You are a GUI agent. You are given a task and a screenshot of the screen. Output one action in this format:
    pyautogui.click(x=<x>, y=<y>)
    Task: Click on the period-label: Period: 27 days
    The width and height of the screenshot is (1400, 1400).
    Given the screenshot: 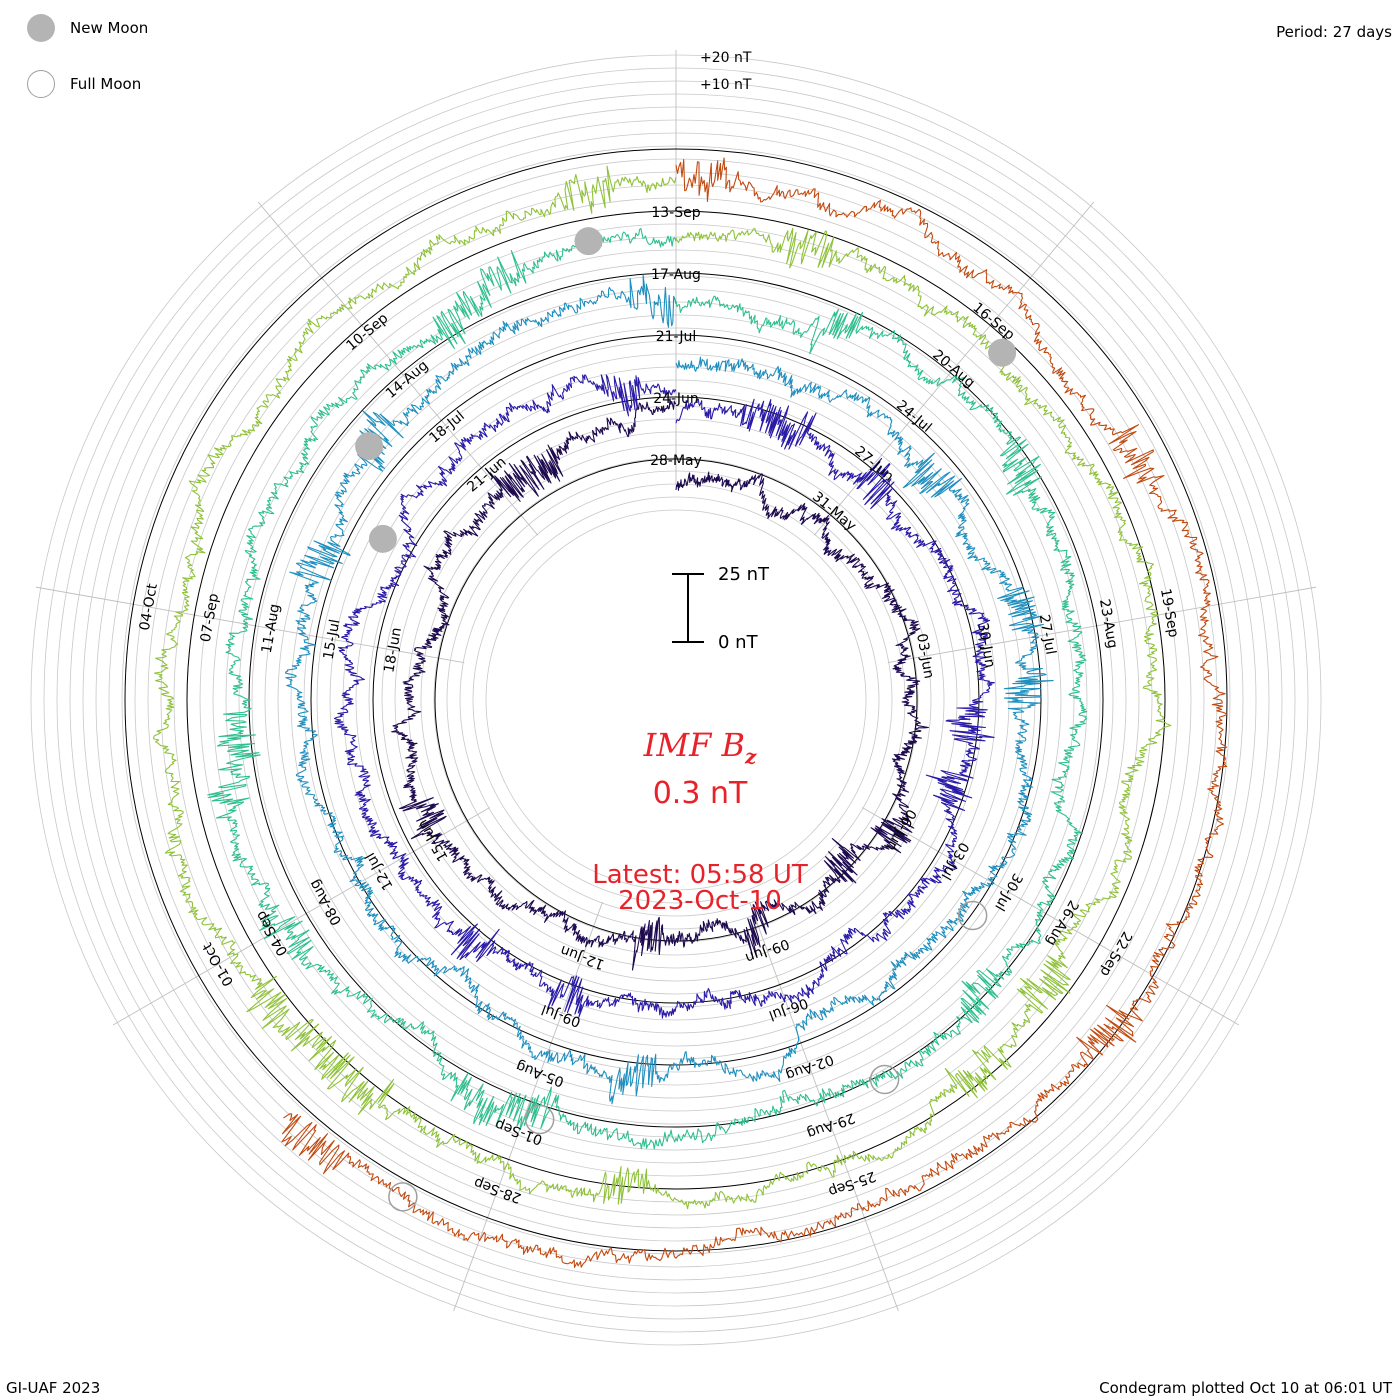 What is the action you would take?
    pyautogui.click(x=1334, y=32)
    